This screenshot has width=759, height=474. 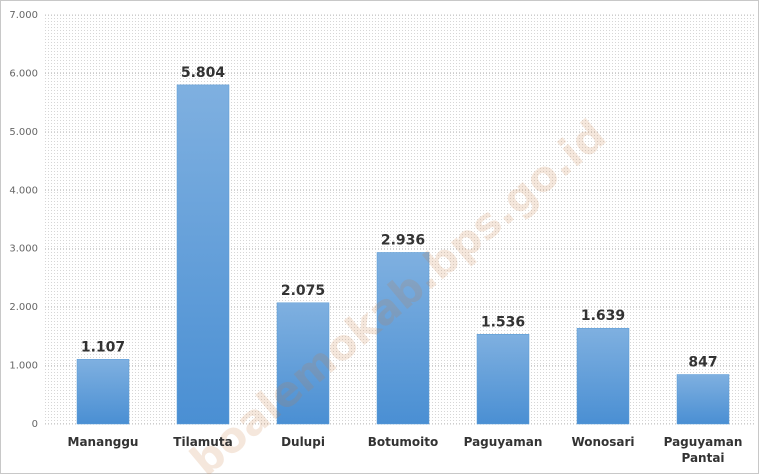 I want to click on y-tick-label: 6.000, so click(x=23, y=73).